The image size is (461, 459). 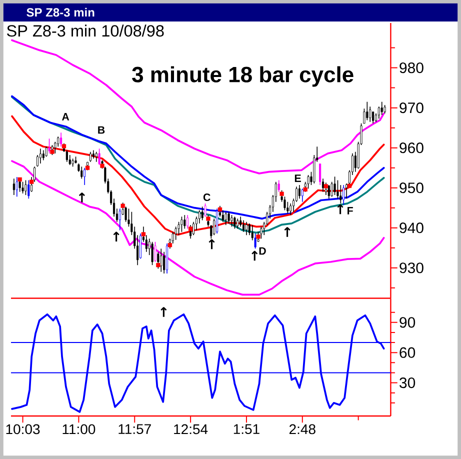 I want to click on x-tick-label: 12:54, so click(x=191, y=429).